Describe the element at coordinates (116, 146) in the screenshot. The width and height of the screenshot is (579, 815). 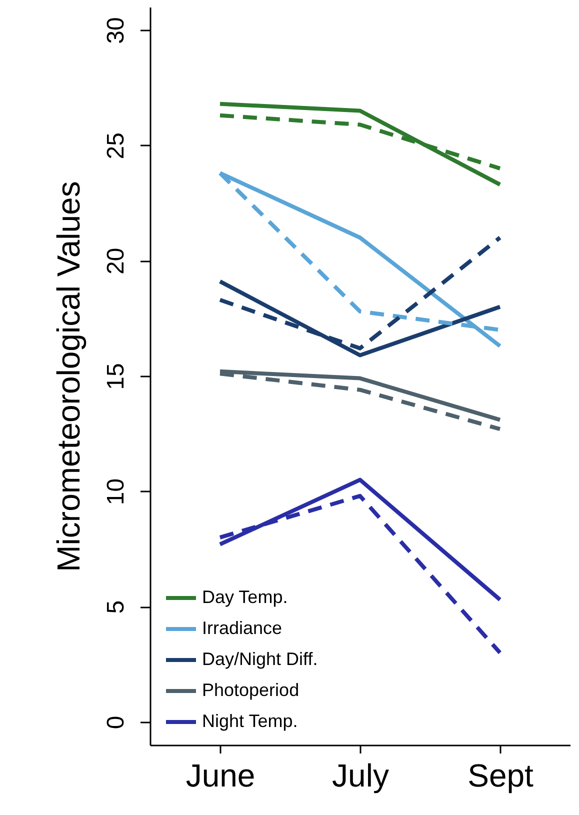
I see `y-tick-label: 25` at that location.